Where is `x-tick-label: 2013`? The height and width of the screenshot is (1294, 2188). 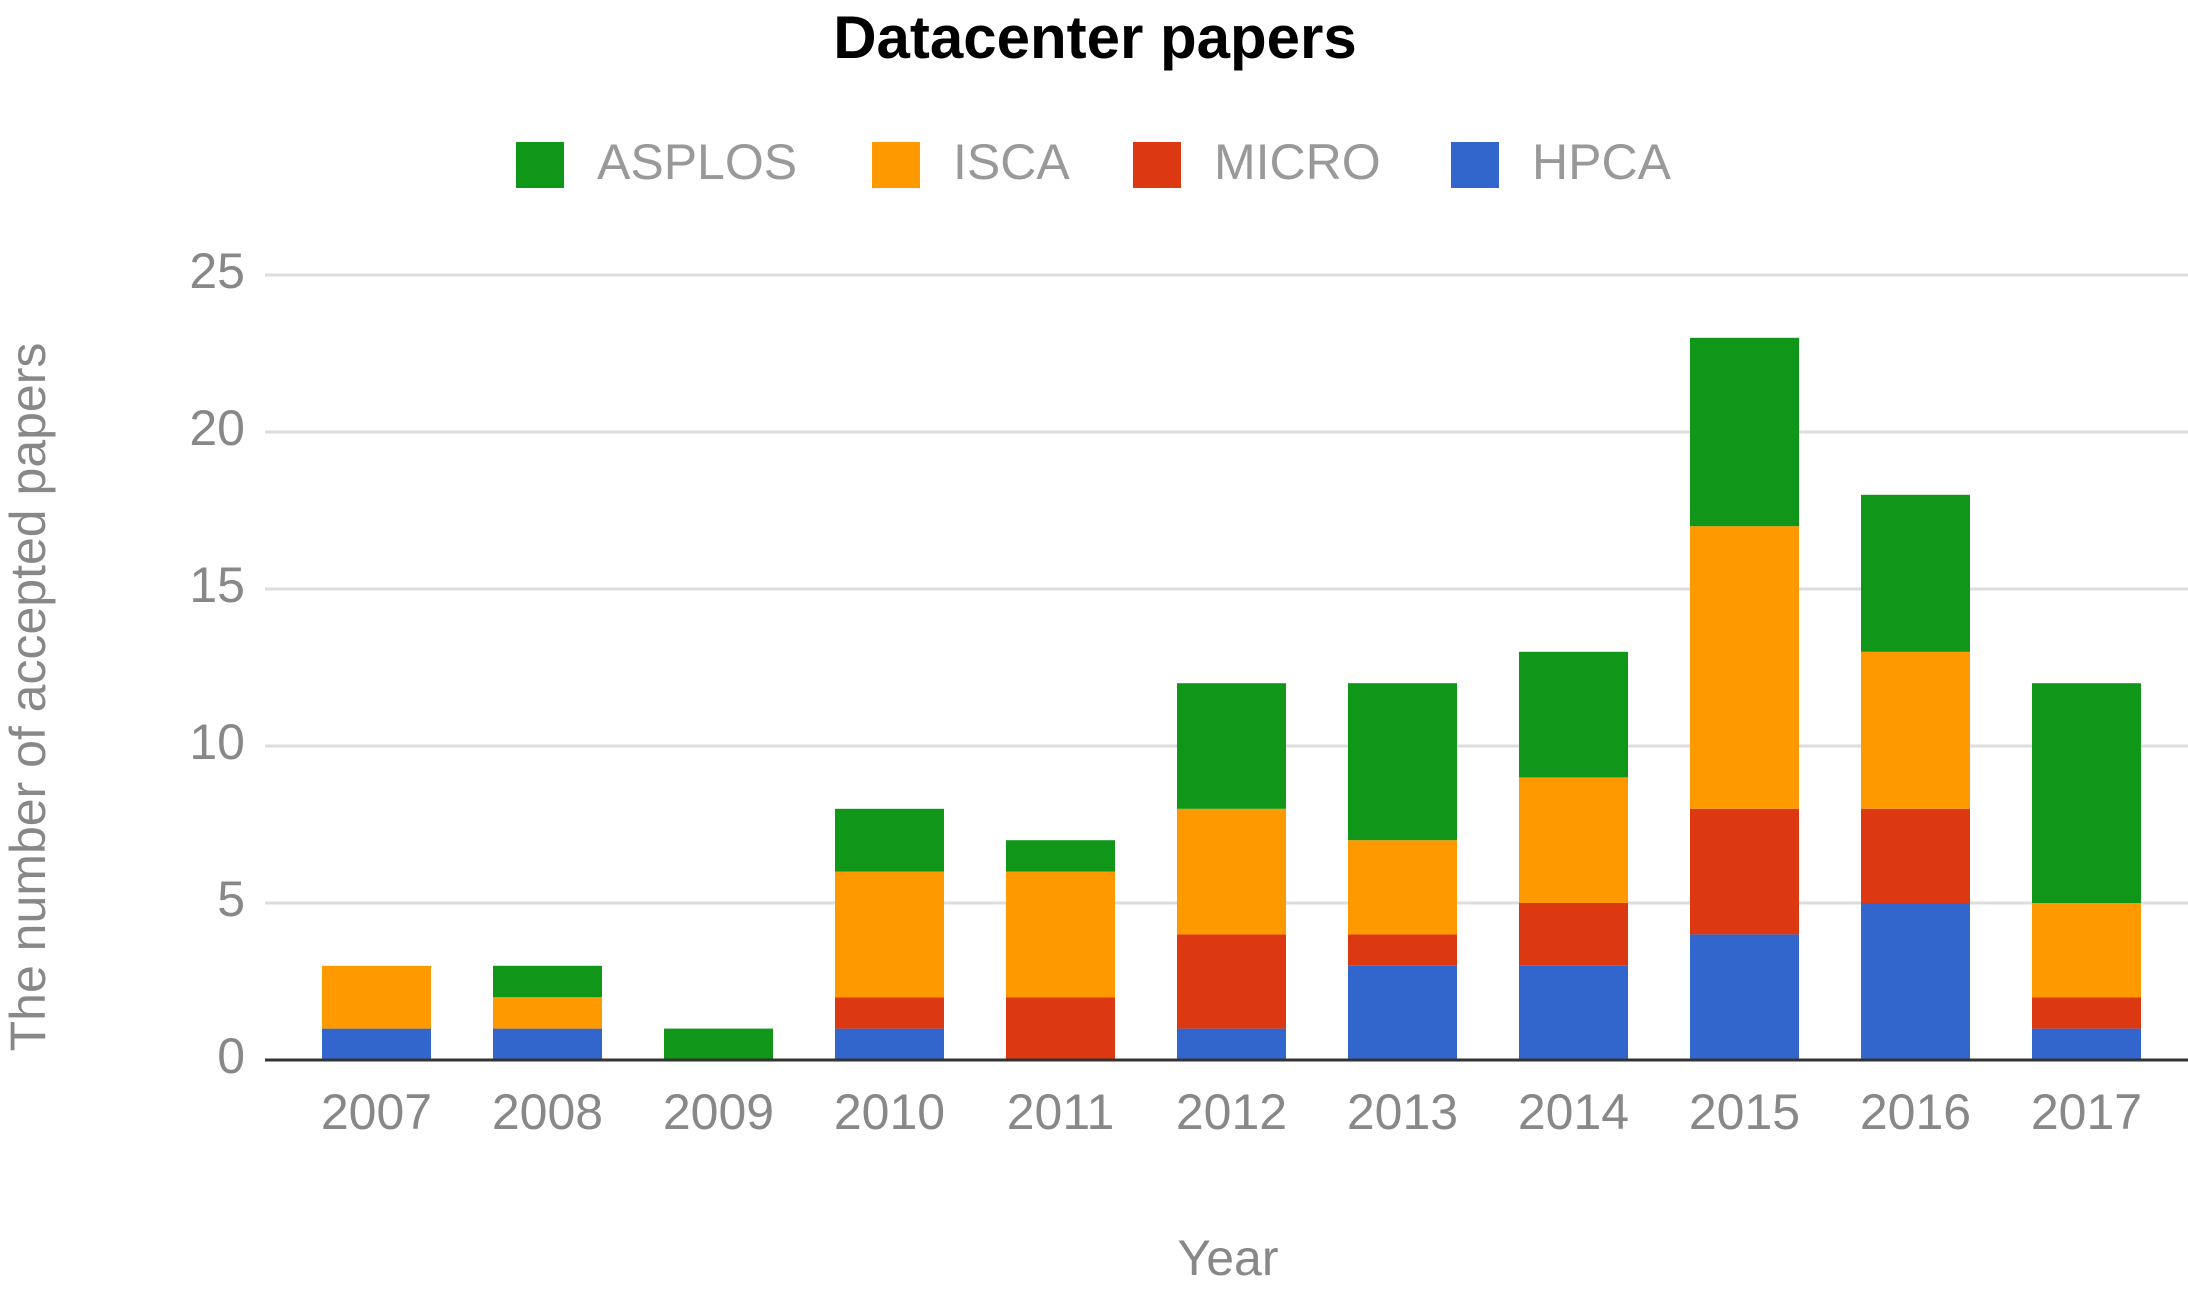
x-tick-label: 2013 is located at coordinates (1402, 1112).